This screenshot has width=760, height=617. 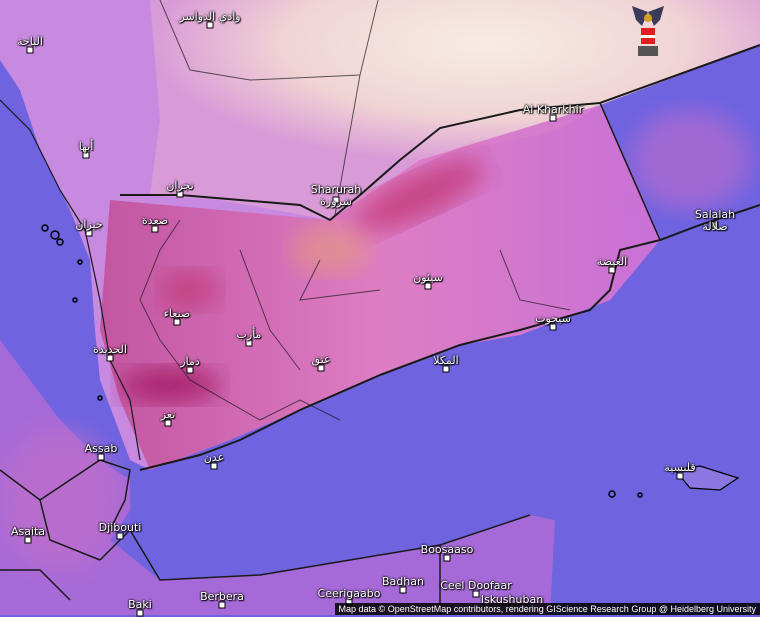 I want to click on city-name: Boosaaso, so click(x=447, y=550).